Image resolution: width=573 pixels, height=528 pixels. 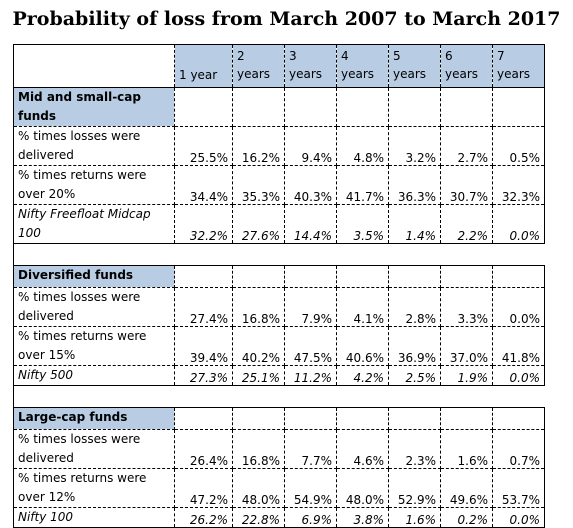 What do you see at coordinates (362, 146) in the screenshot?
I see `value-cell: 4.8%` at bounding box center [362, 146].